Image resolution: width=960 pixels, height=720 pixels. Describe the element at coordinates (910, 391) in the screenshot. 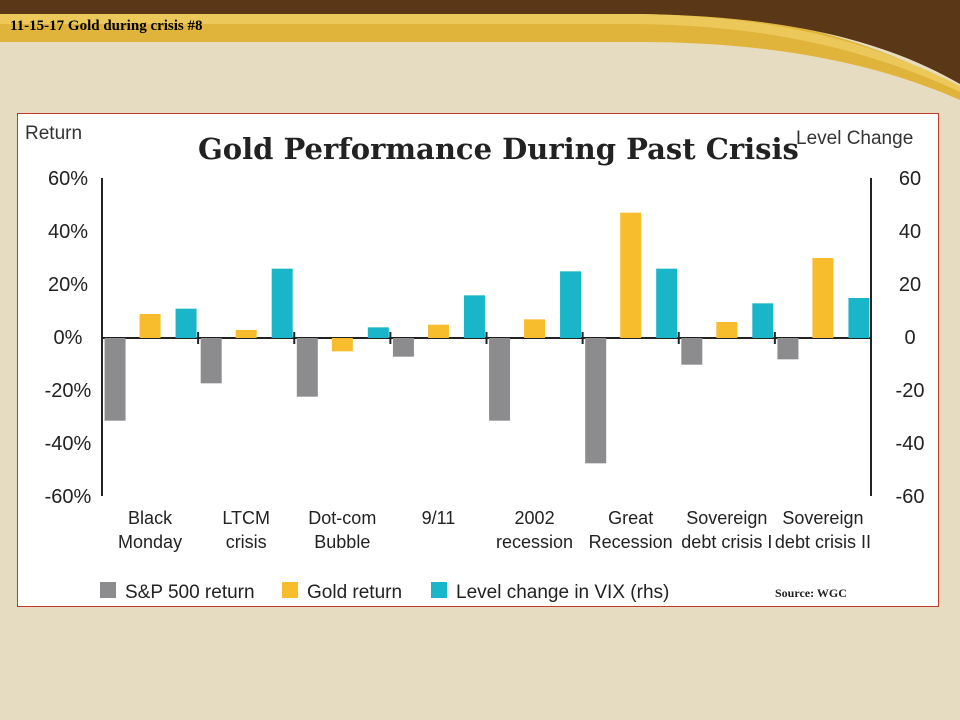

I see `right-tick-label: -20` at that location.